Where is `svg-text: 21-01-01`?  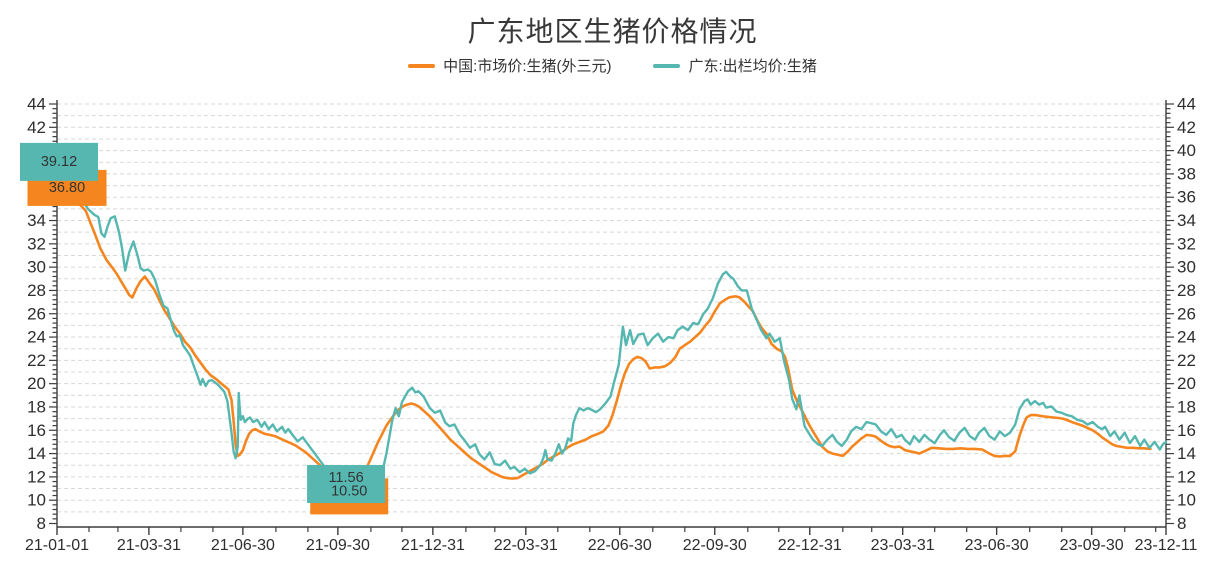
svg-text: 21-01-01 is located at coordinates (57, 545).